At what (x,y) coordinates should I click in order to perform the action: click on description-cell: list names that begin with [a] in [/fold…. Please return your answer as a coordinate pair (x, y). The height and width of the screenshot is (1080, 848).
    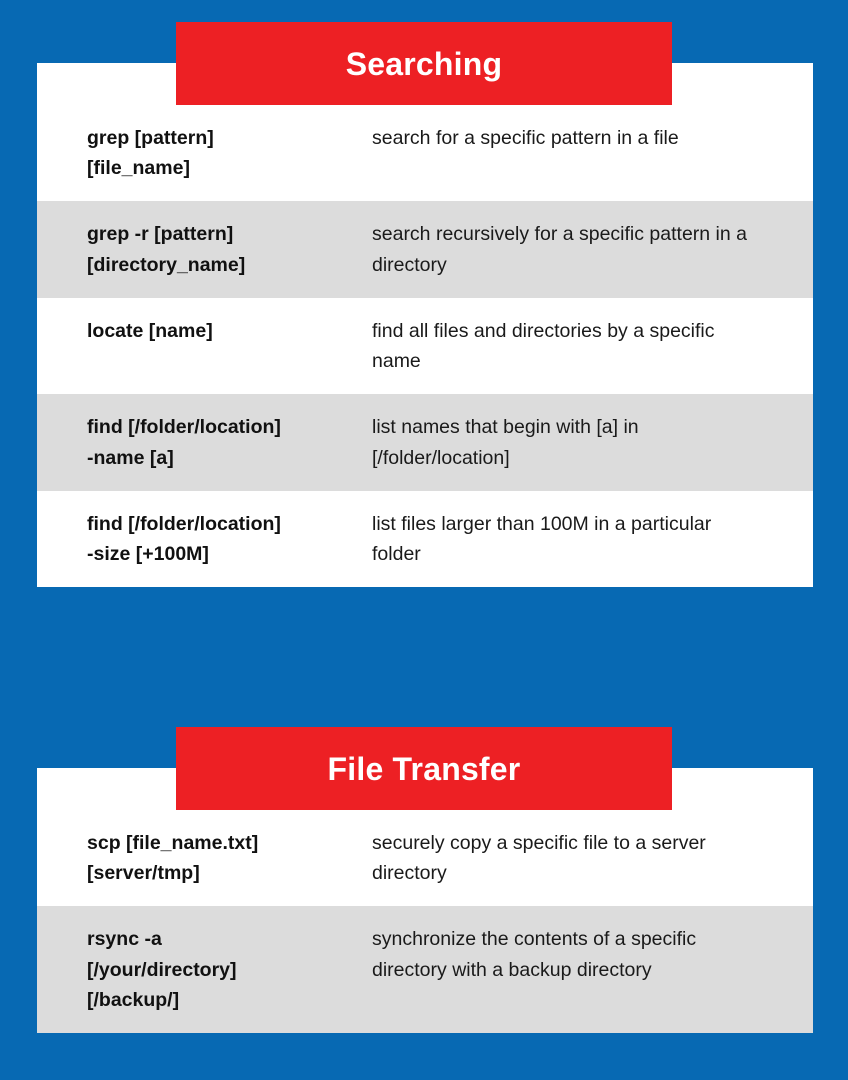
    Looking at the image, I should click on (505, 442).